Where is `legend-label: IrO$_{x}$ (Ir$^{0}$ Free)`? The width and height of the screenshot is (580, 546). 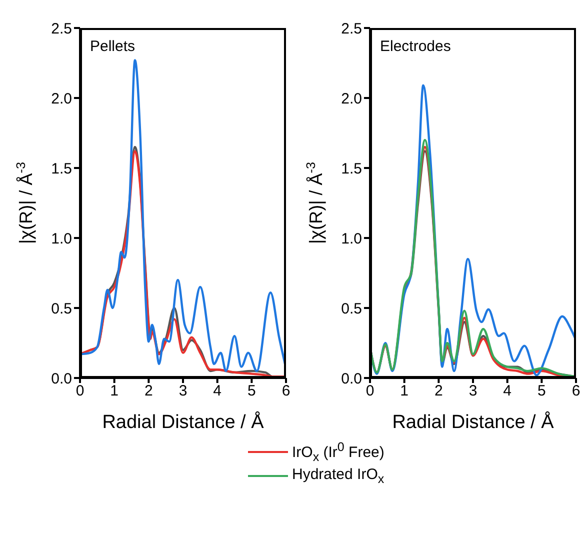
legend-label: IrO$_{x}$ (Ir$^{0}$ Free) is located at coordinates (338, 452).